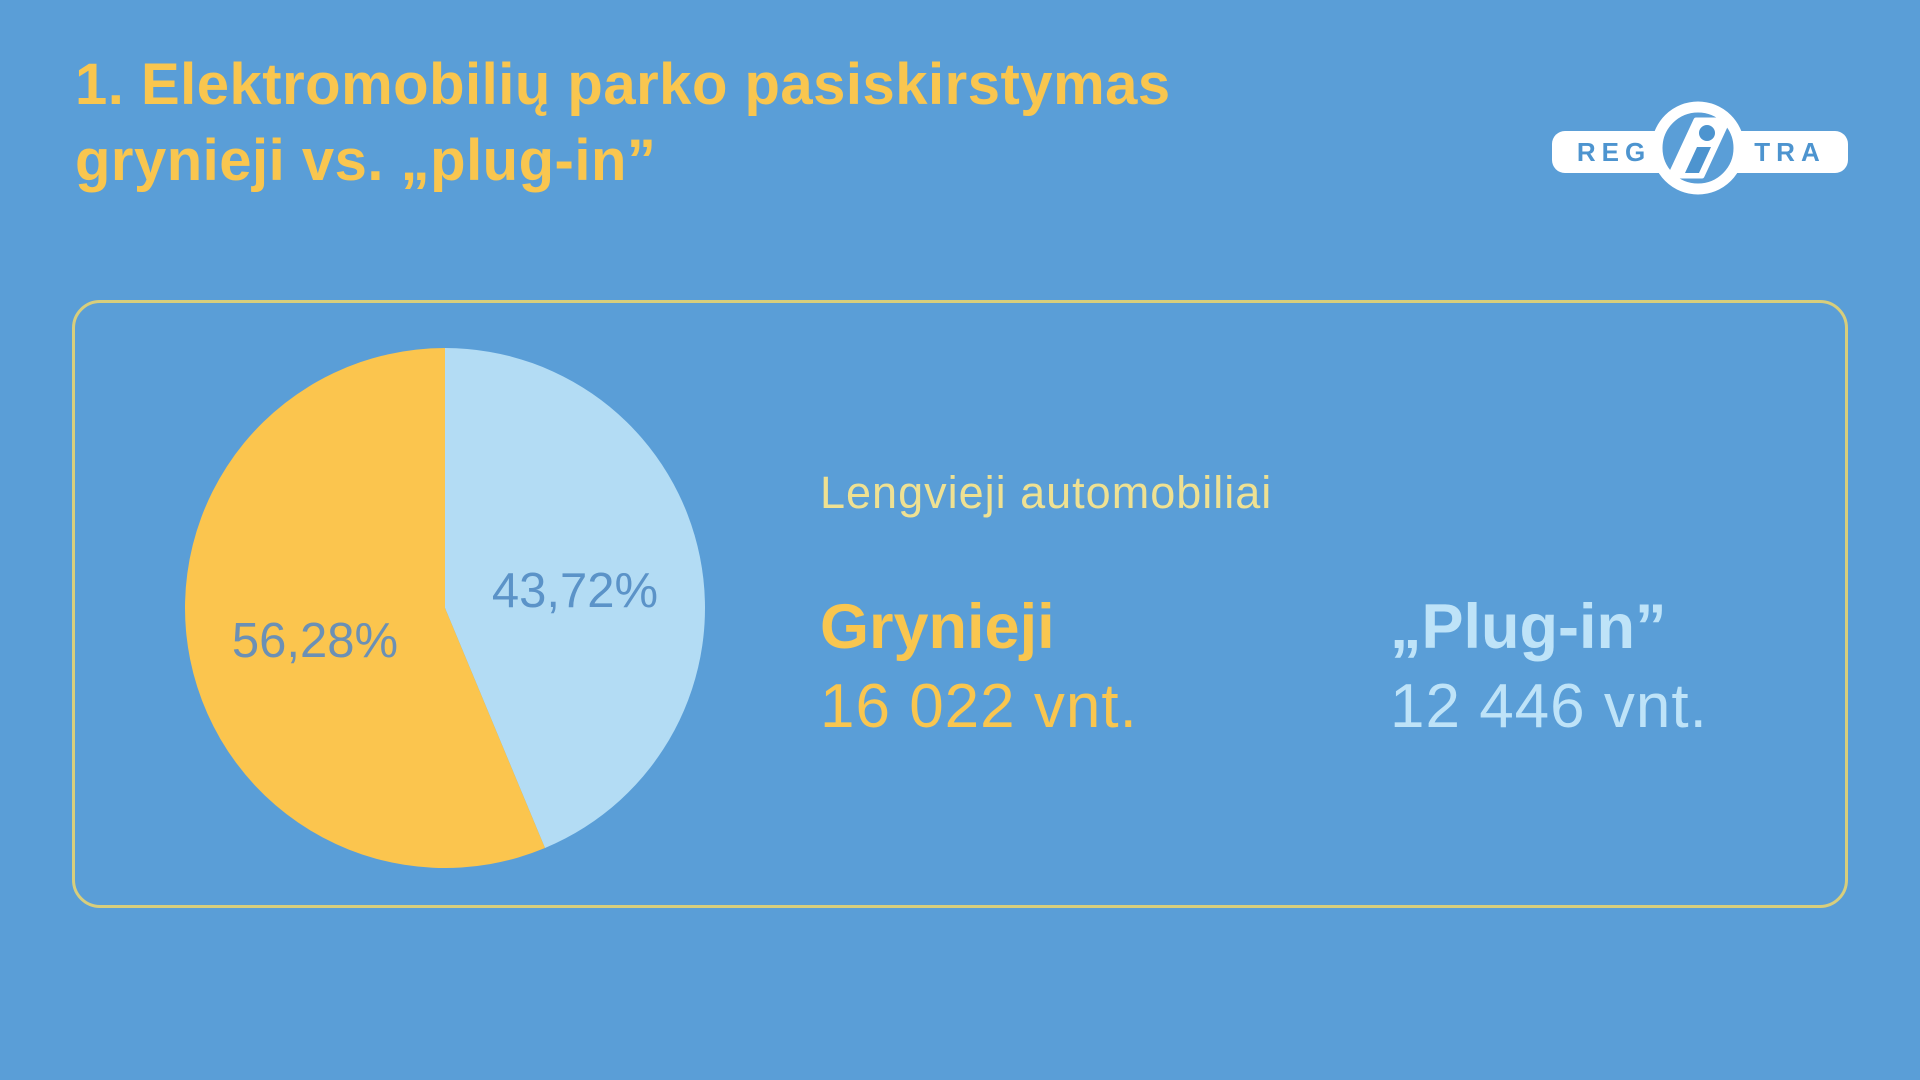 This screenshot has width=1920, height=1080. I want to click on logo-pill-left, so click(1616, 152).